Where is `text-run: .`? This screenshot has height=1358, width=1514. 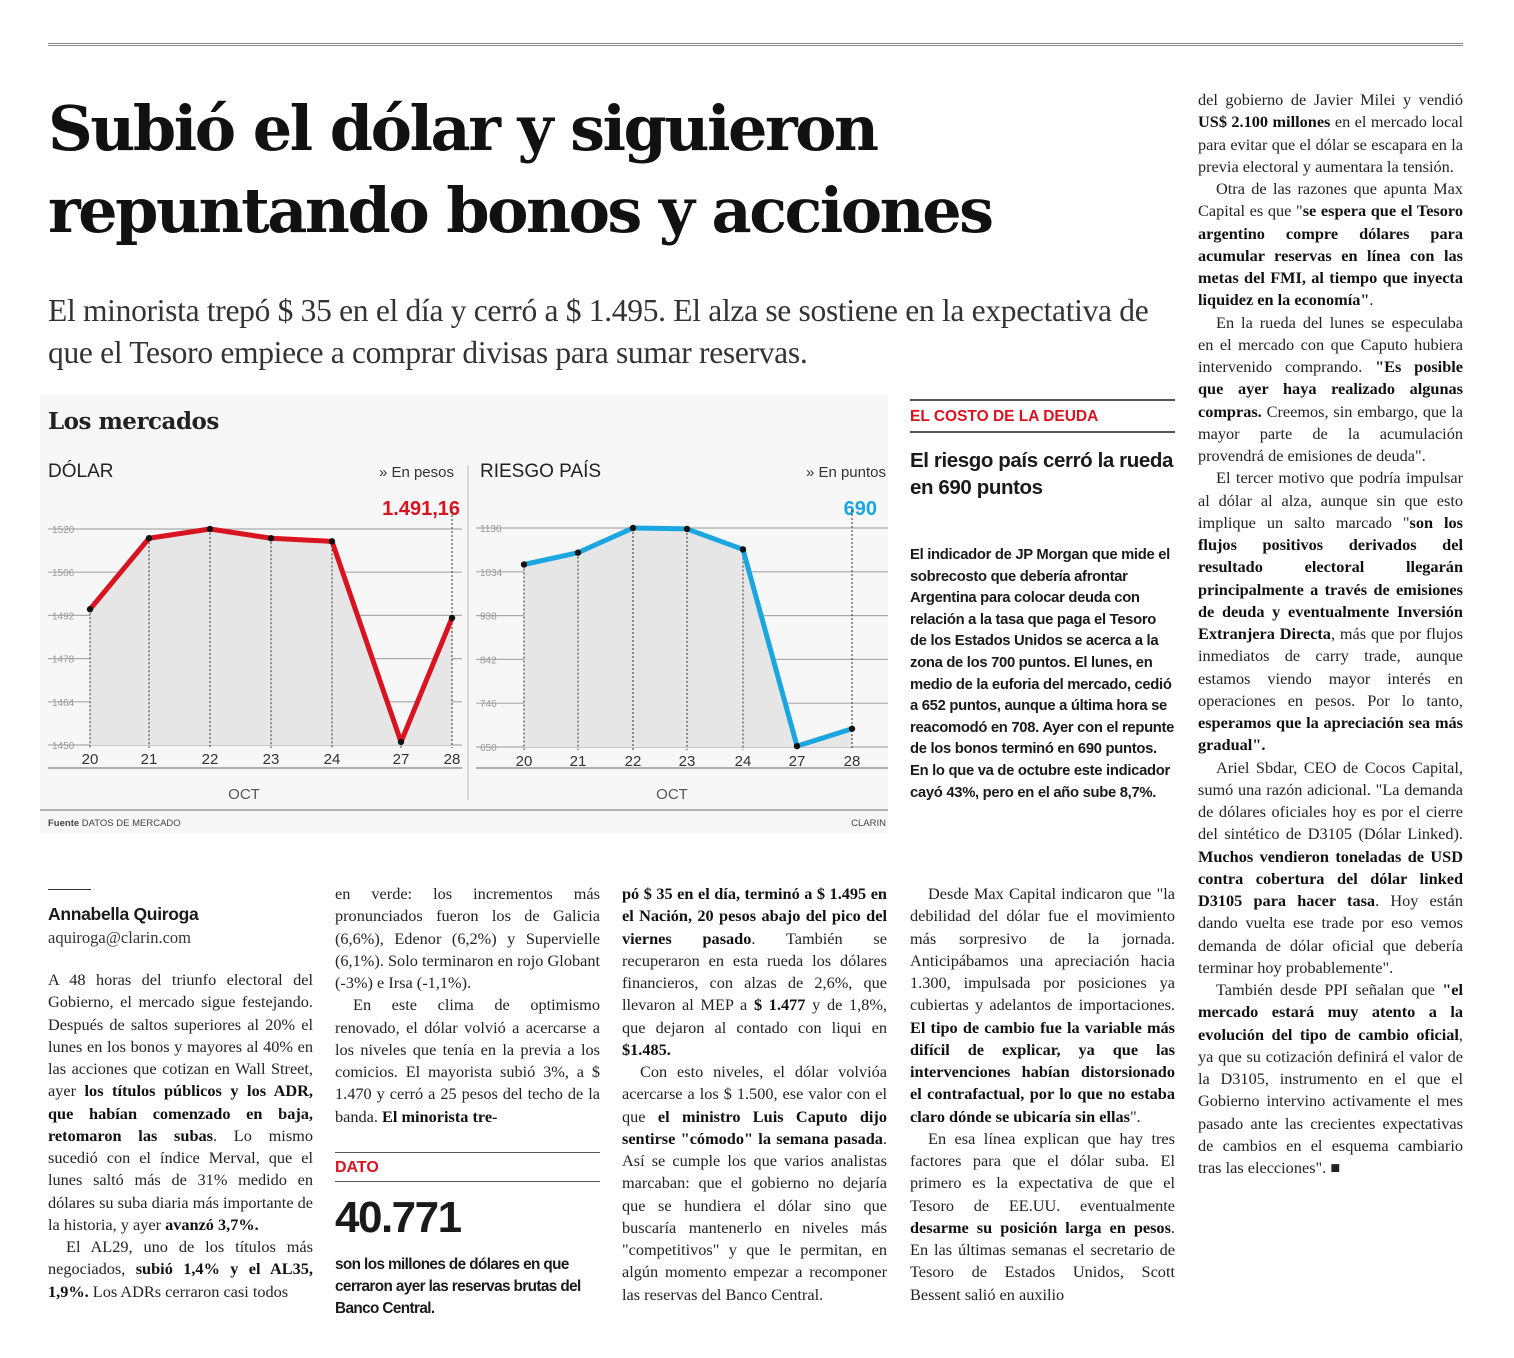
text-run: . is located at coordinates (1371, 300).